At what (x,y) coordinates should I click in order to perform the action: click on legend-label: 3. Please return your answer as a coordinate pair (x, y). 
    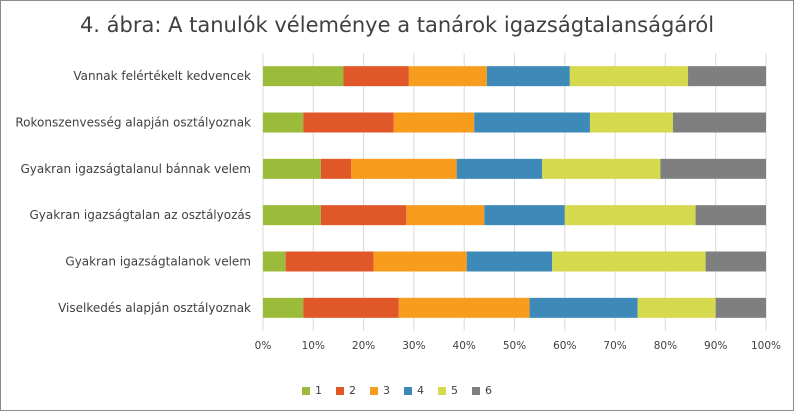
    Looking at the image, I should click on (386, 390).